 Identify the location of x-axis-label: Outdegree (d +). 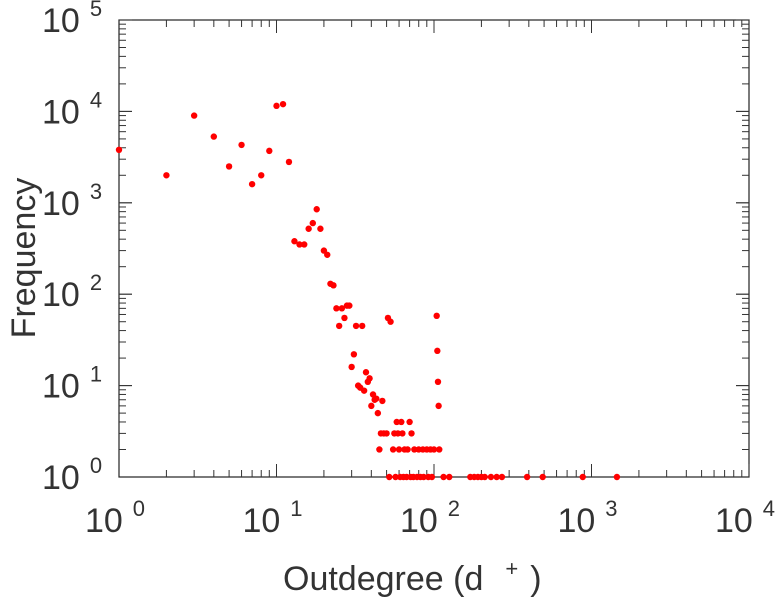
(412, 577).